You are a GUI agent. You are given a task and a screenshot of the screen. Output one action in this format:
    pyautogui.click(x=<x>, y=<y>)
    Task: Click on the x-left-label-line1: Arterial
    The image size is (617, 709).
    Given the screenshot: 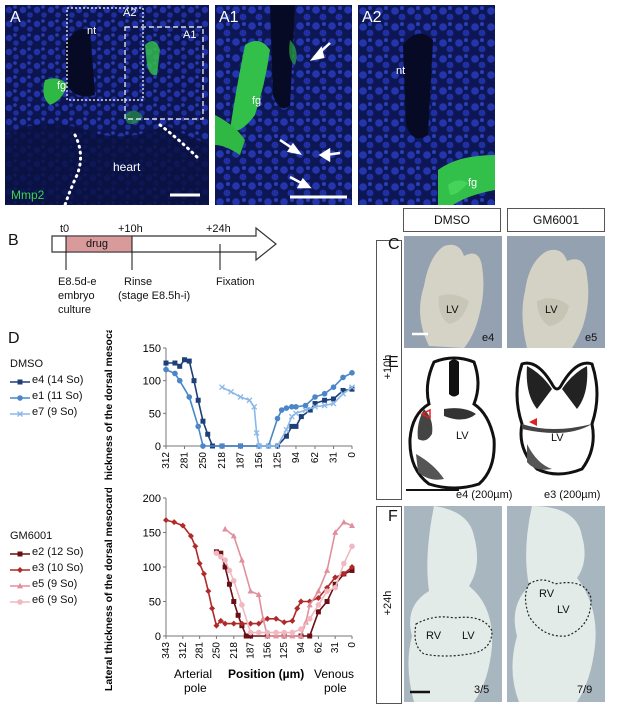 What is the action you would take?
    pyautogui.click(x=193, y=674)
    